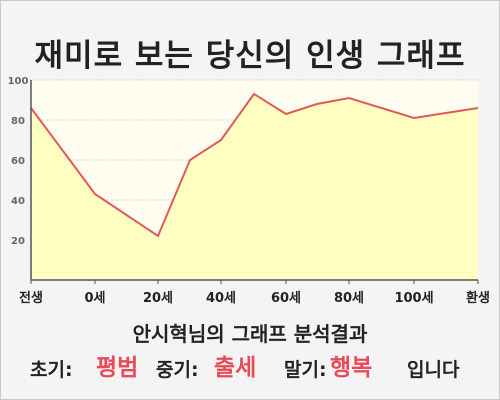 This screenshot has height=400, width=500. I want to click on x-tick-label: 60세, so click(286, 298).